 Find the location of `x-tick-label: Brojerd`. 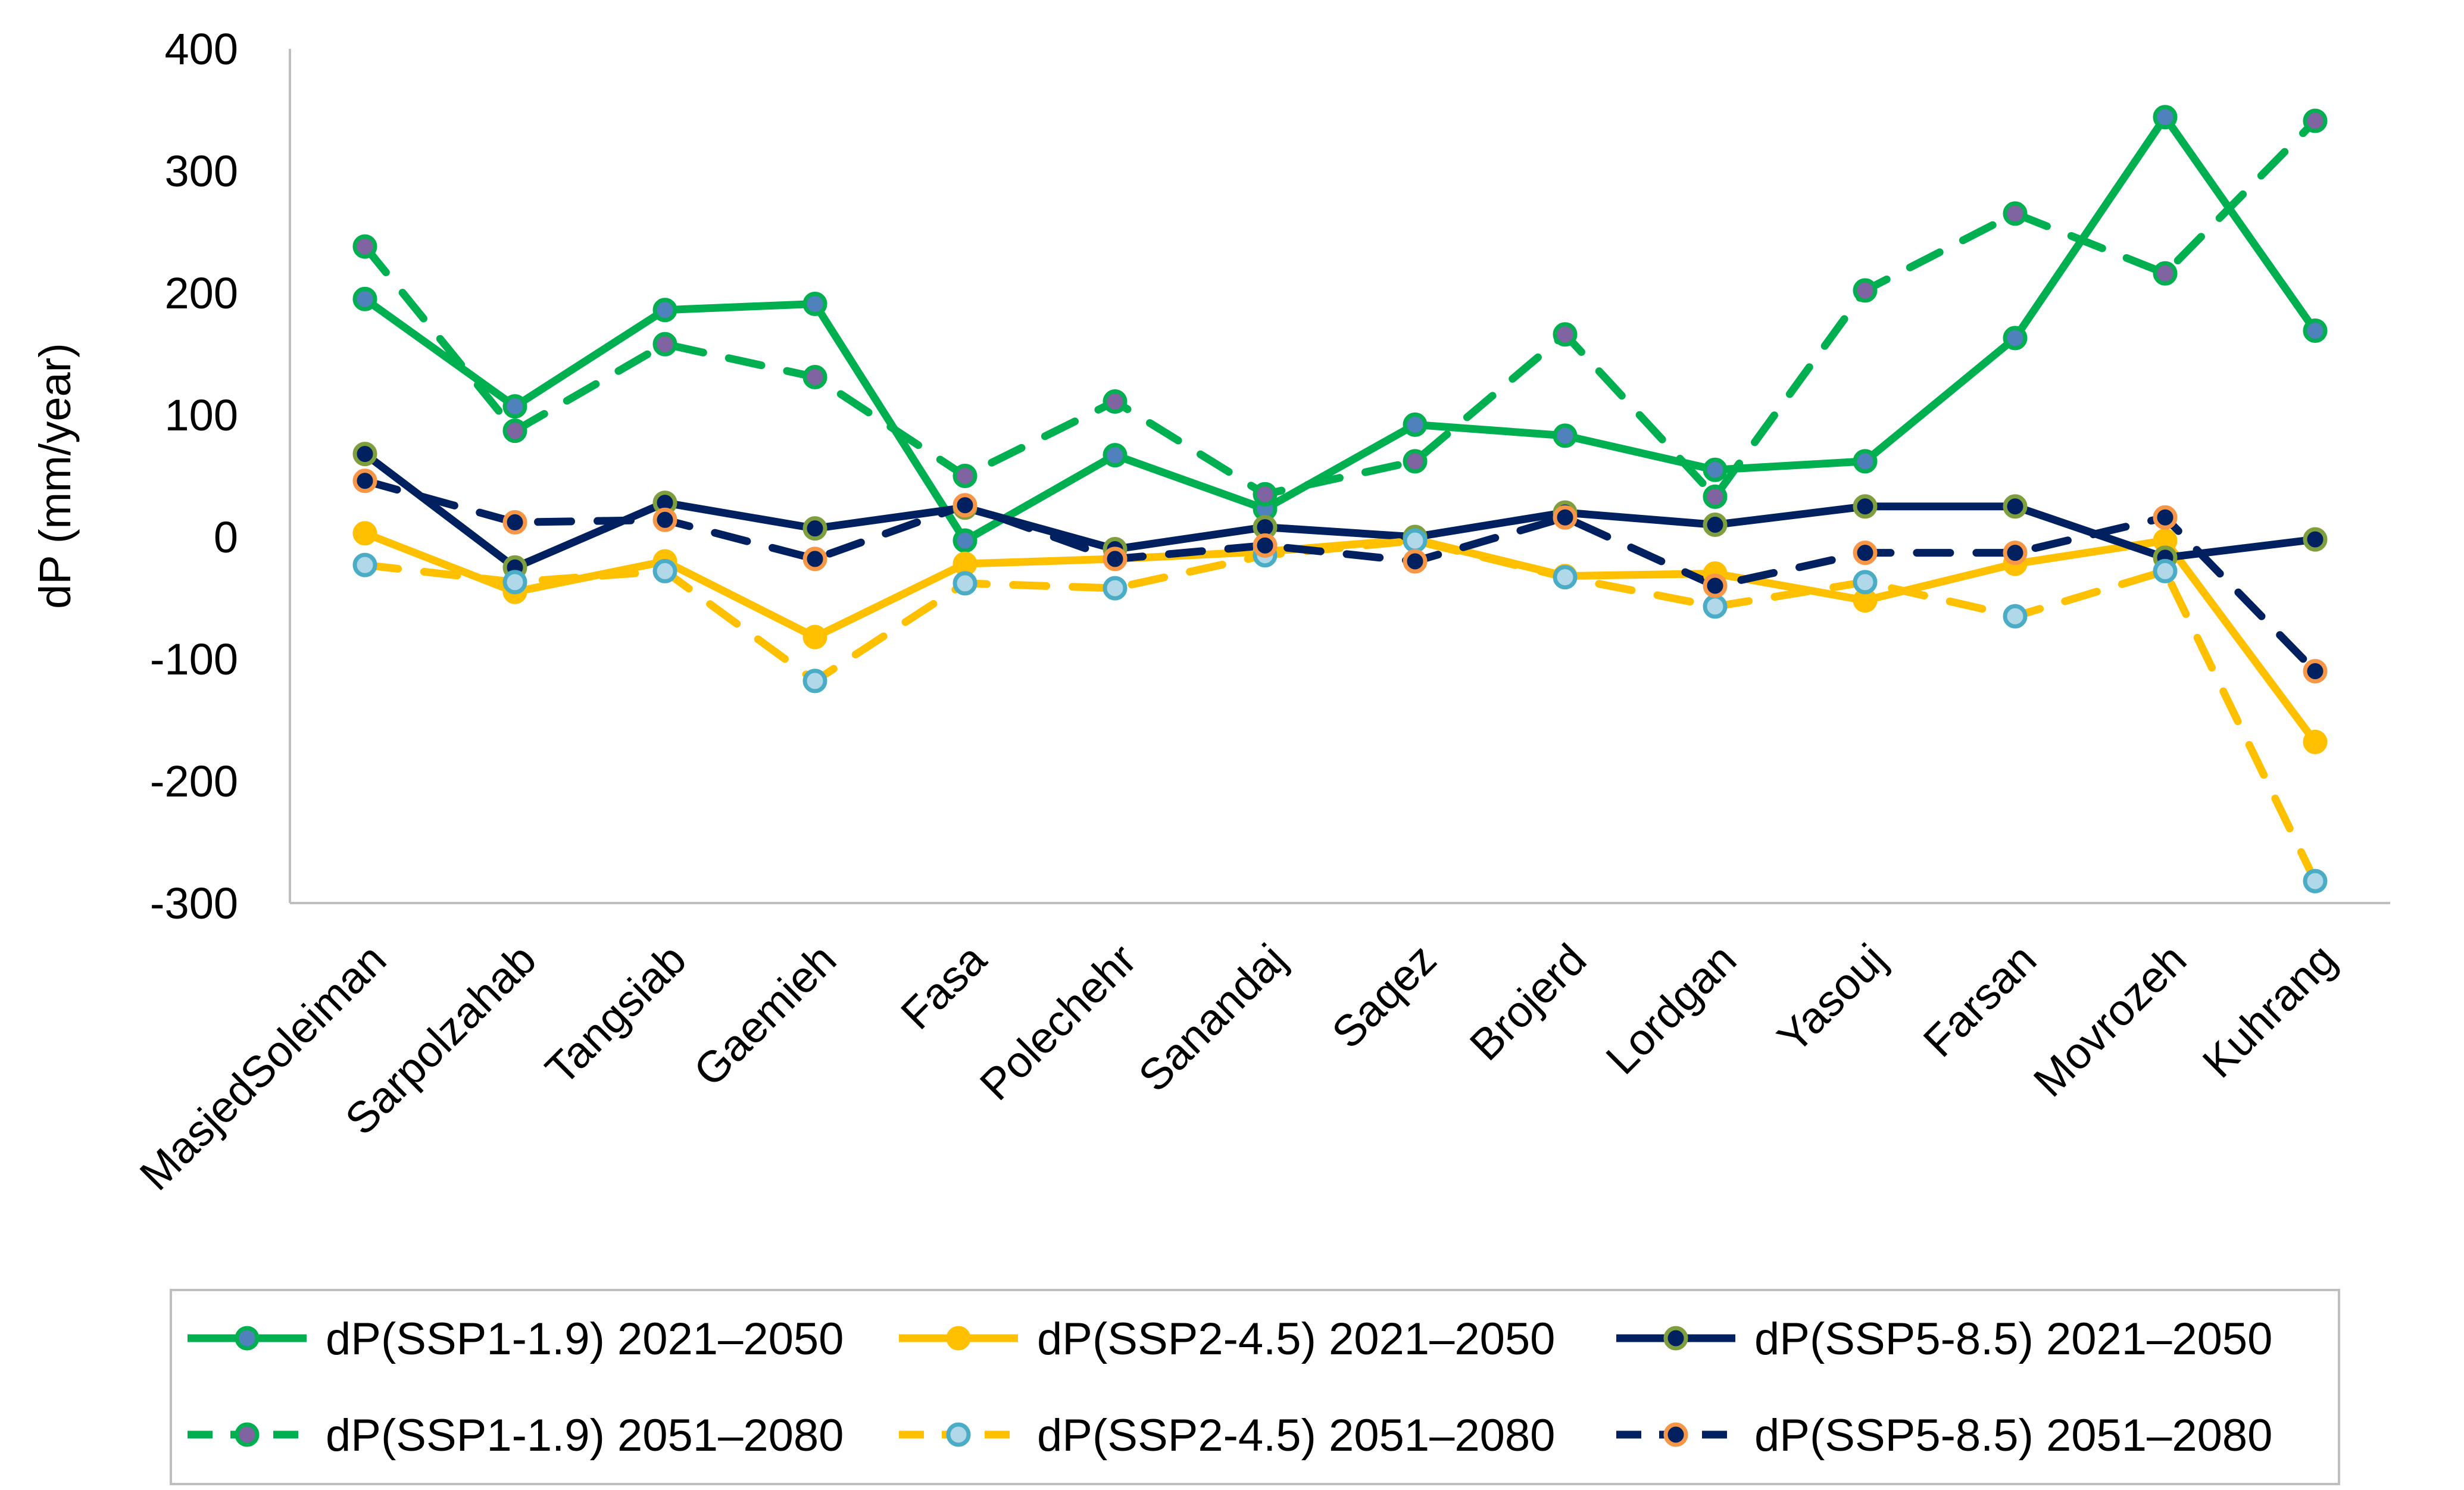

x-tick-label: Brojerd is located at coordinates (1527, 1003).